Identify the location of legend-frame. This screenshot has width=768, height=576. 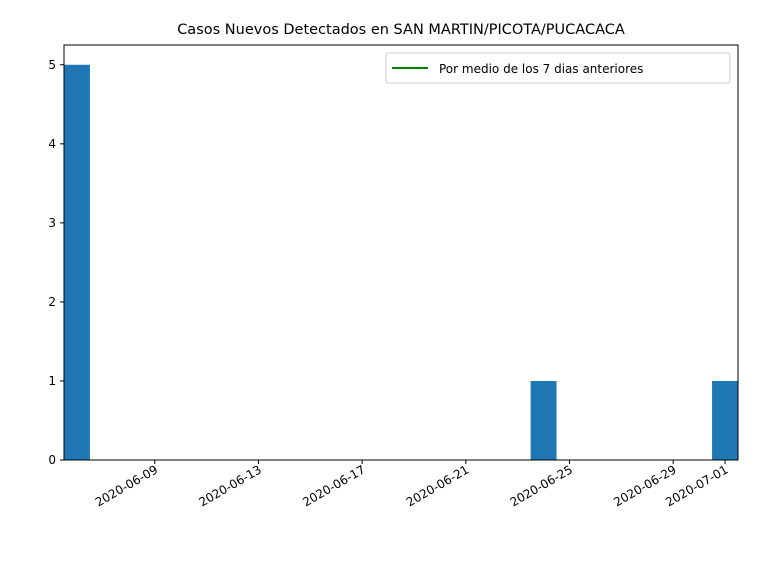
(558, 68).